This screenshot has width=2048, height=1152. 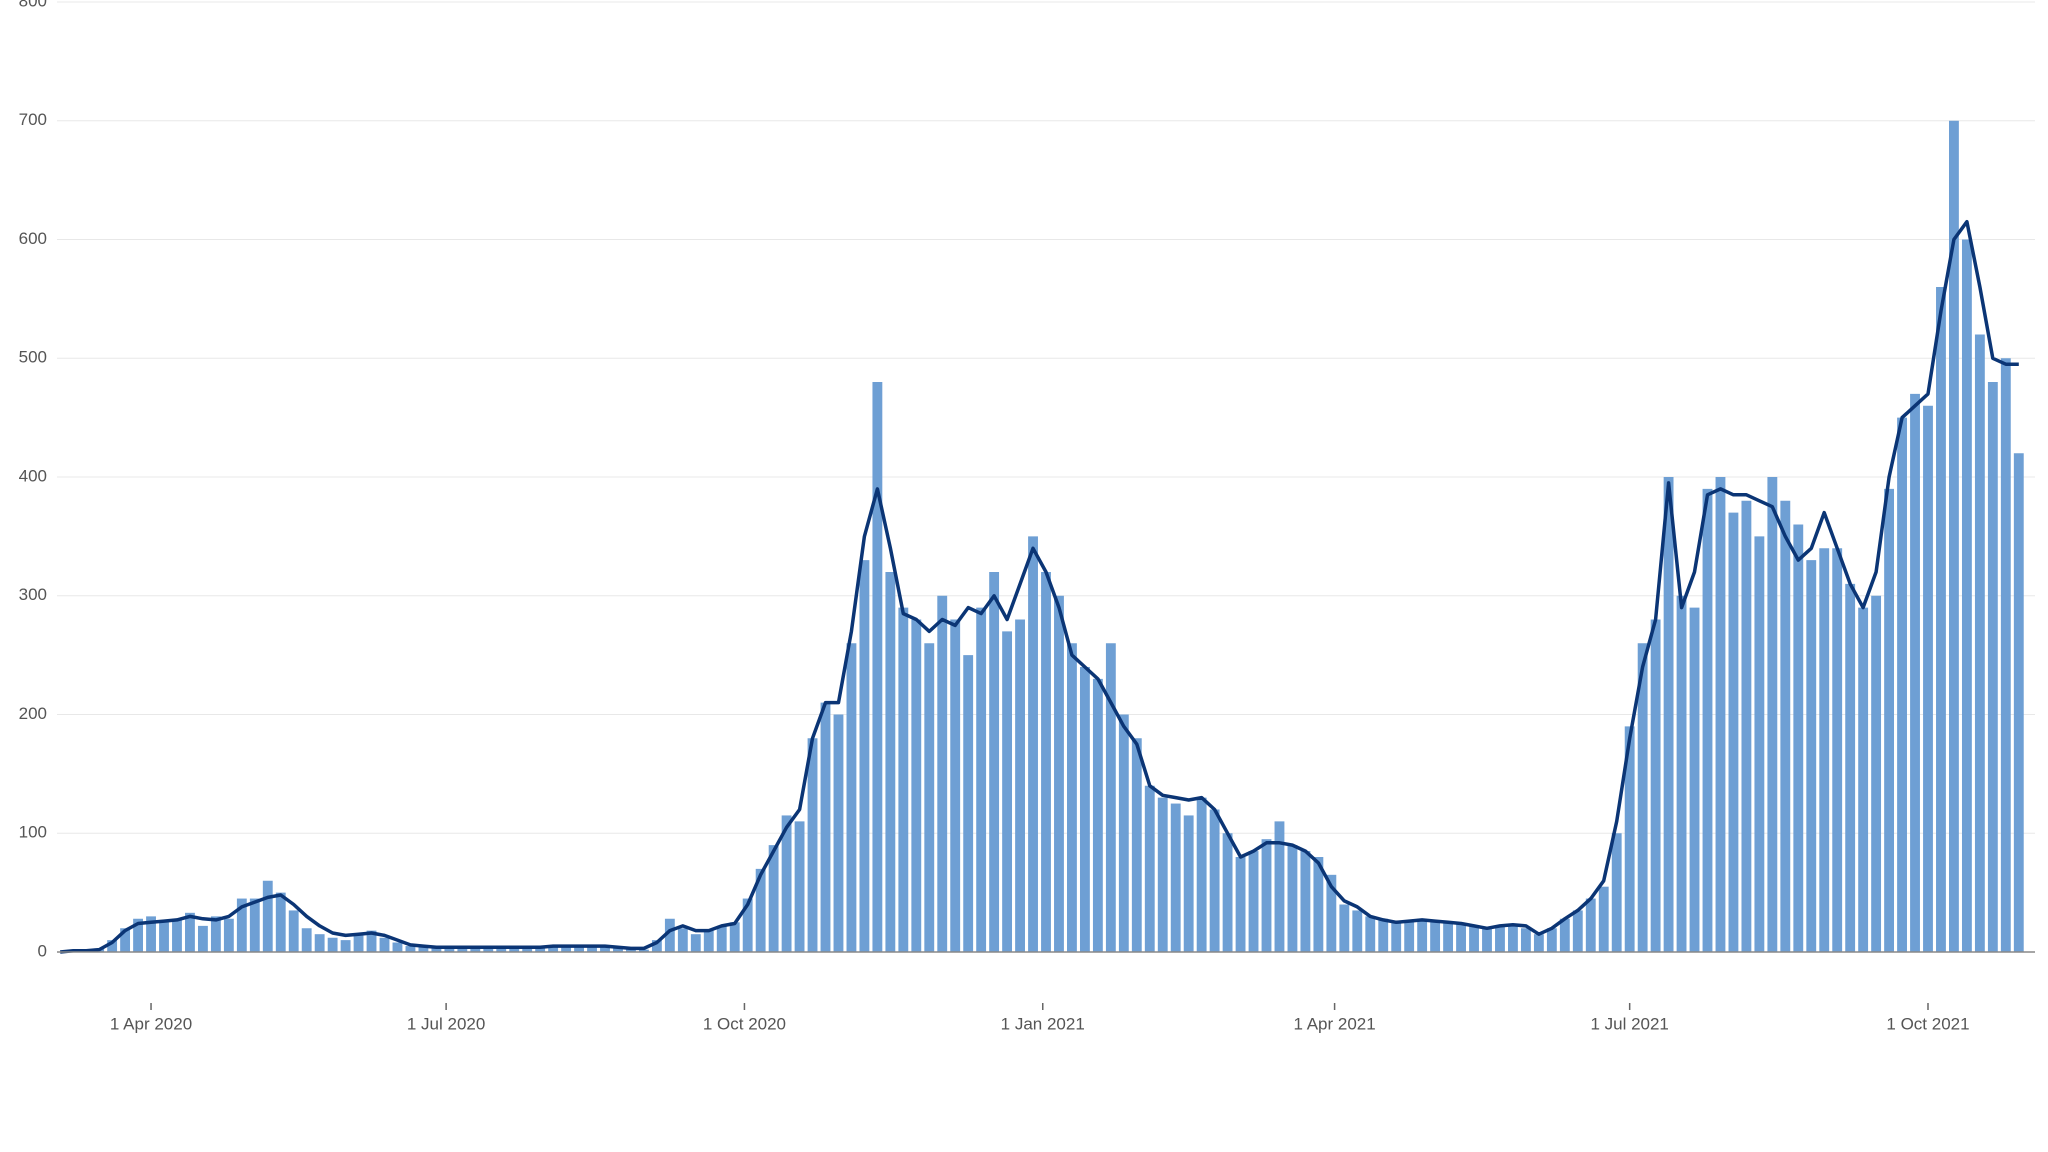 What do you see at coordinates (1043, 1023) in the screenshot?
I see `x-tick-label: 1 Jan 2021` at bounding box center [1043, 1023].